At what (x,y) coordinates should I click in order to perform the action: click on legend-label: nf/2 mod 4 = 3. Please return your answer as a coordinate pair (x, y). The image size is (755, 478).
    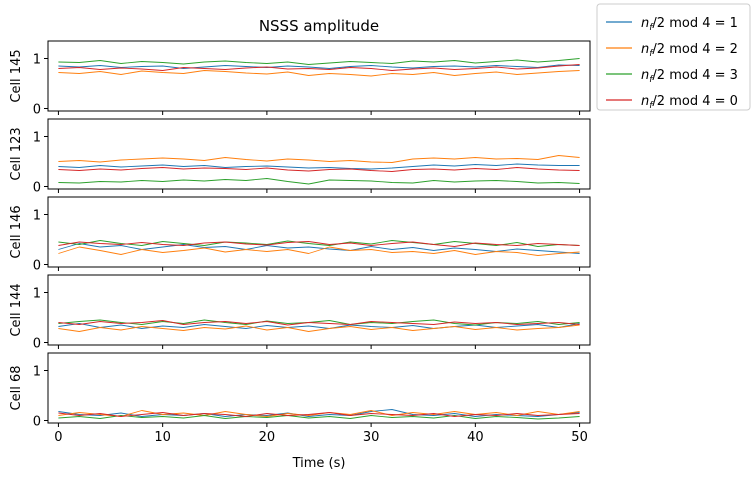
    Looking at the image, I should click on (689, 76).